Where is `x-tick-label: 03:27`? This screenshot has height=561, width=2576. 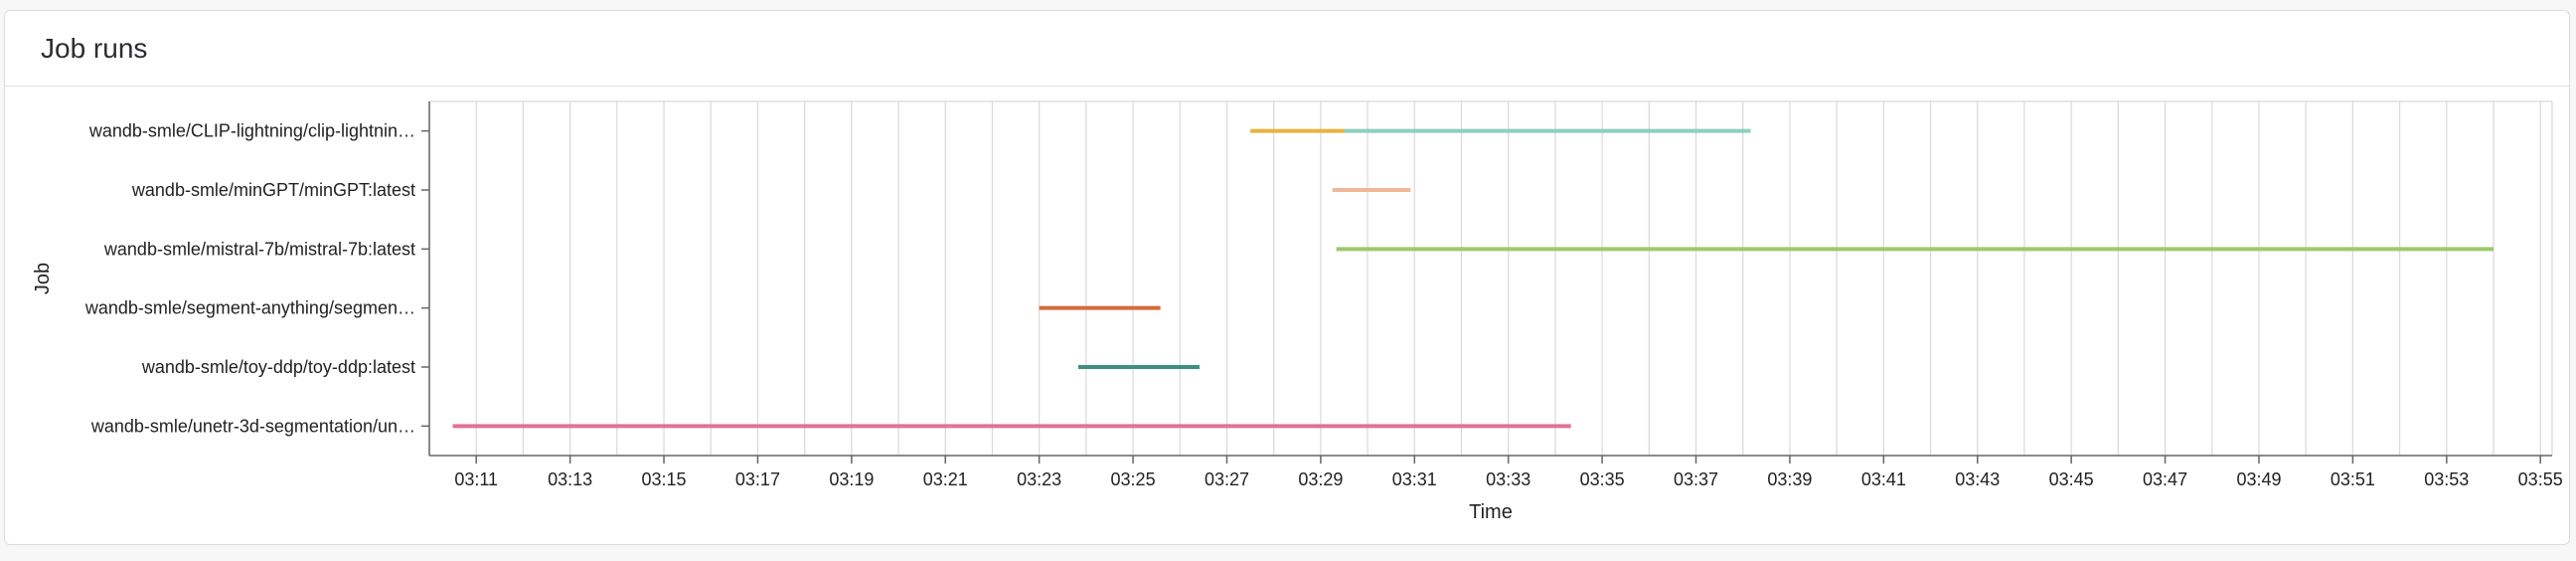
x-tick-label: 03:27 is located at coordinates (1227, 479).